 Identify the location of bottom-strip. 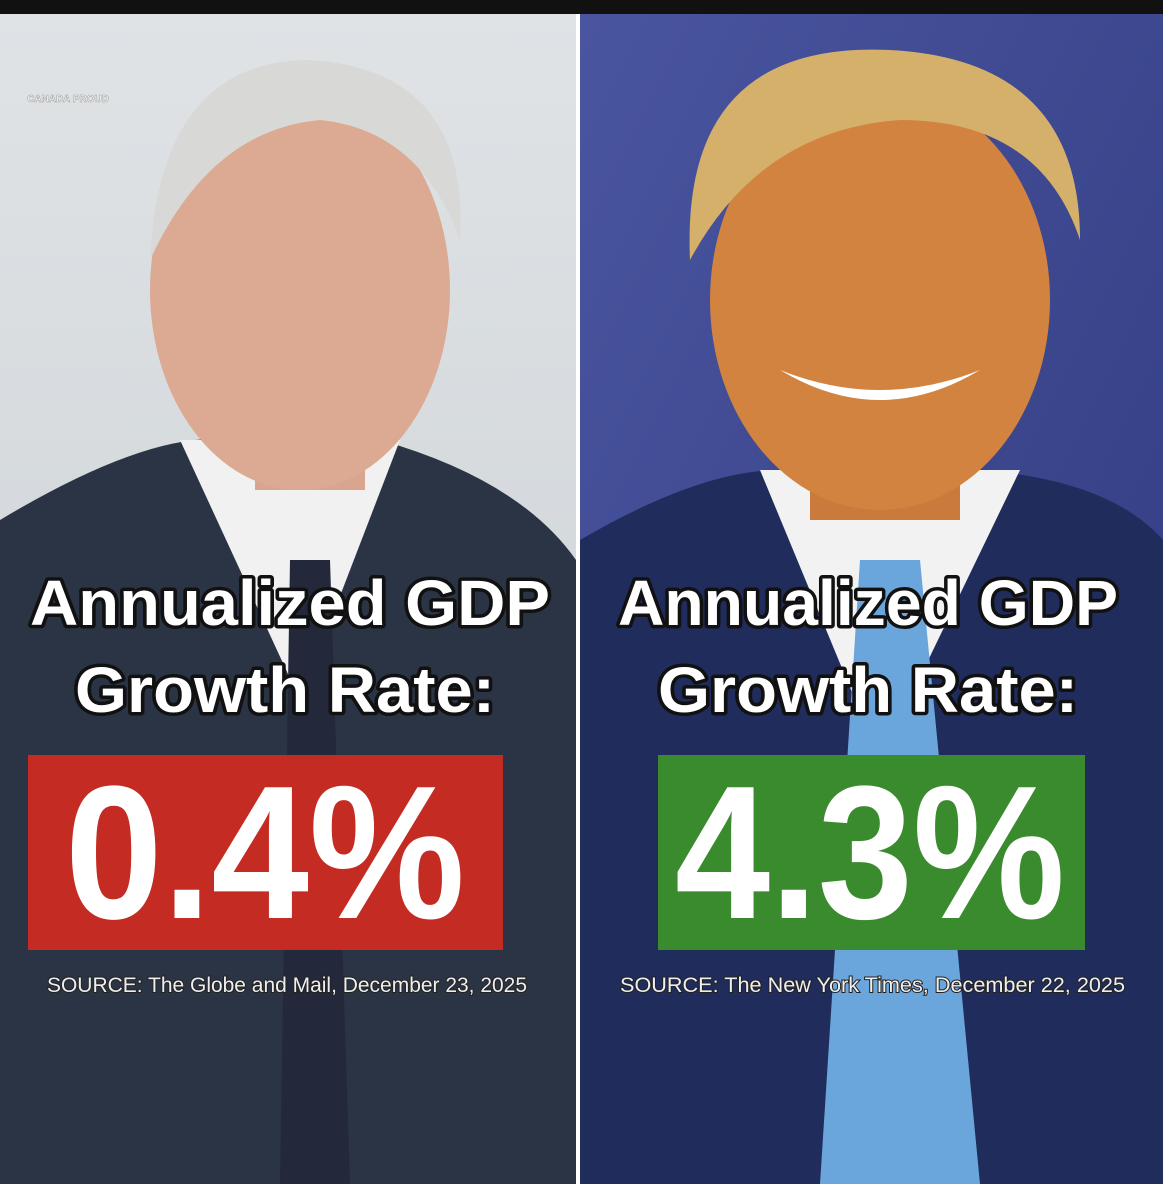
(581, 1192).